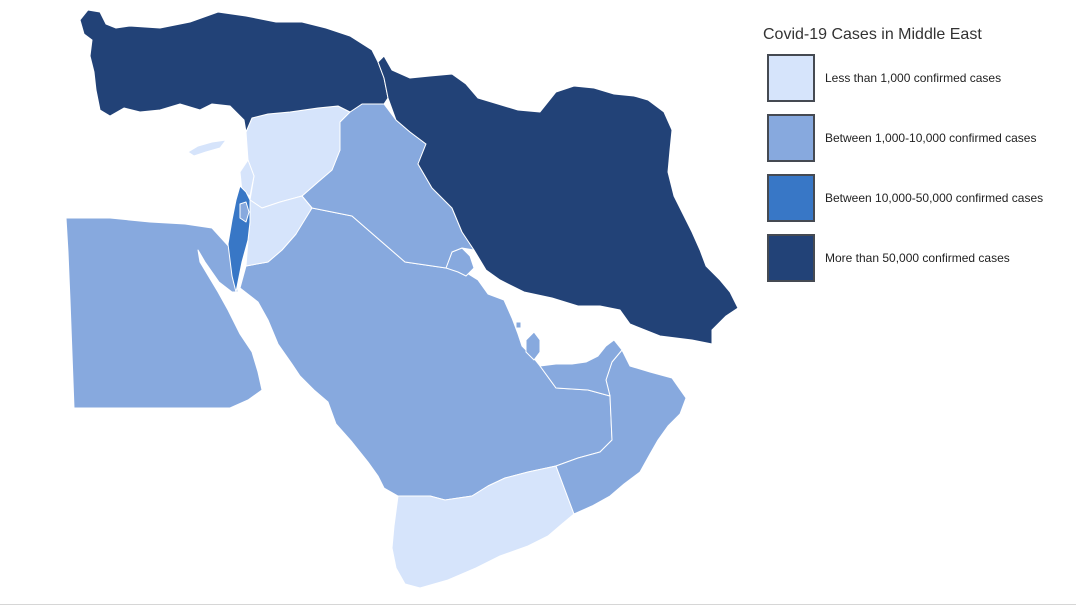 The width and height of the screenshot is (1076, 607). What do you see at coordinates (872, 34) in the screenshot?
I see `legend-title: Covid-19 Cases in Middle East` at bounding box center [872, 34].